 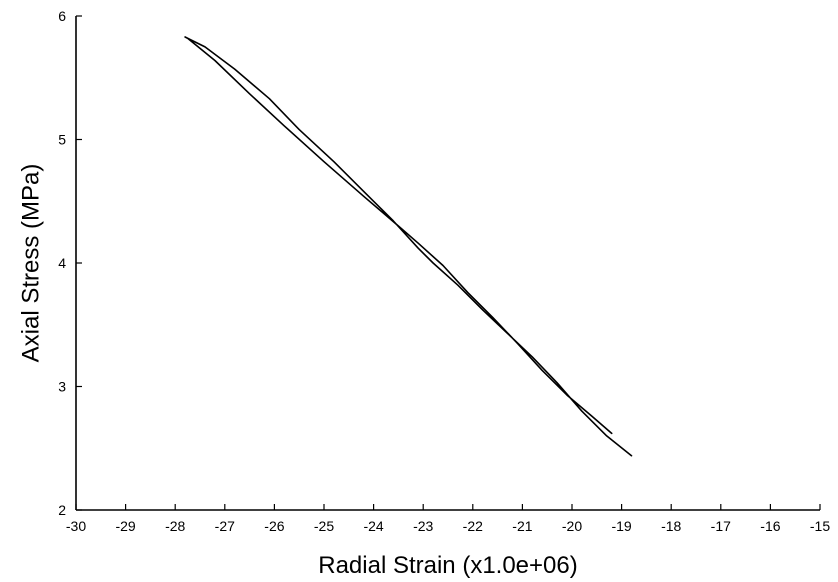 I want to click on x-tick-label: -30, so click(x=76, y=526).